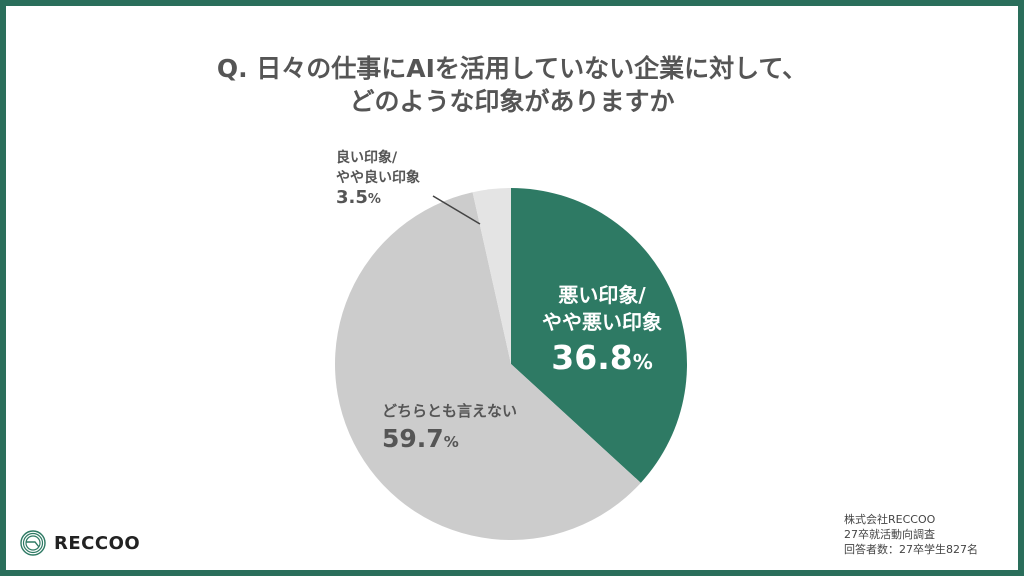 Image resolution: width=1024 pixels, height=576 pixels. What do you see at coordinates (512, 68) in the screenshot?
I see `title-line-1: Q. 日々の仕事にAIを活用していない企業に対して、` at bounding box center [512, 68].